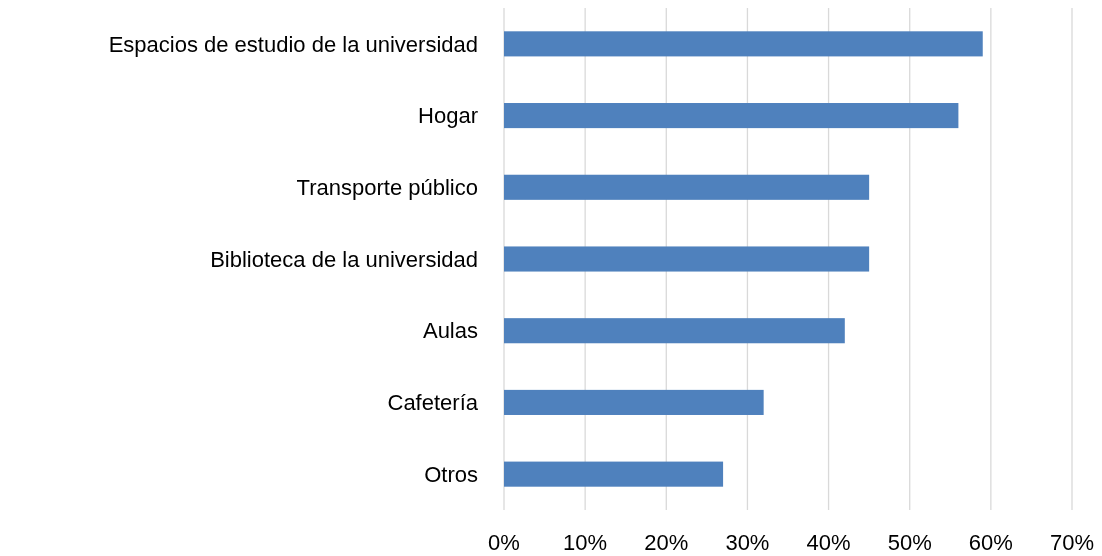 Image resolution: width=1102 pixels, height=556 pixels. Describe the element at coordinates (666, 542) in the screenshot. I see `x-tick-label: 20%` at that location.